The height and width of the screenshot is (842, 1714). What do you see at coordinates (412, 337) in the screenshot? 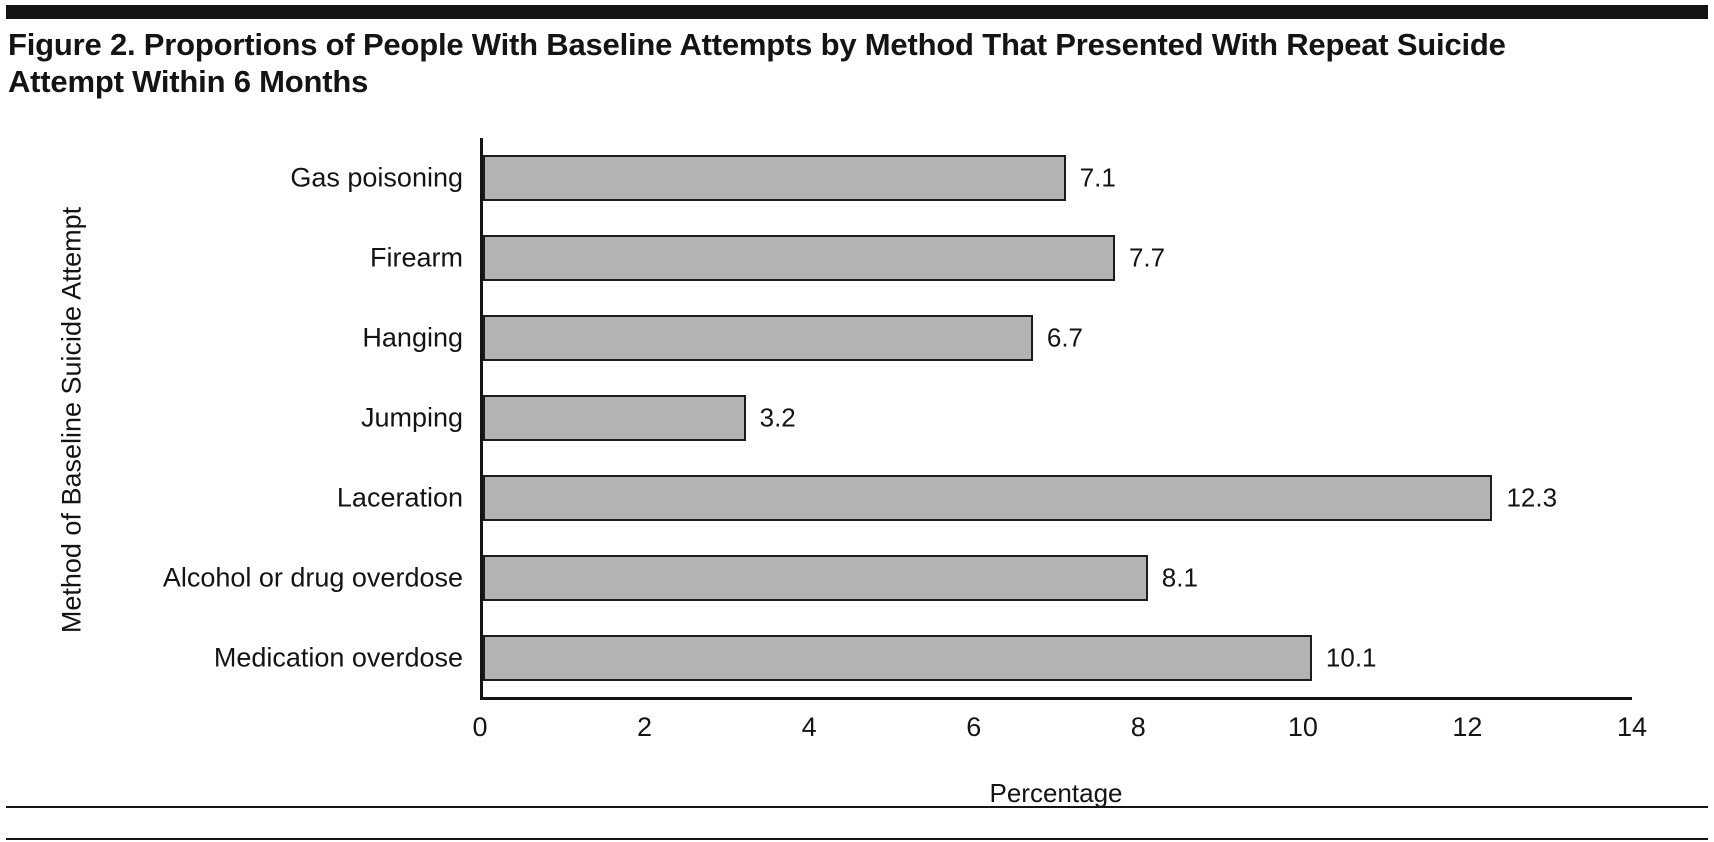
I see `category-label: Hanging` at bounding box center [412, 337].